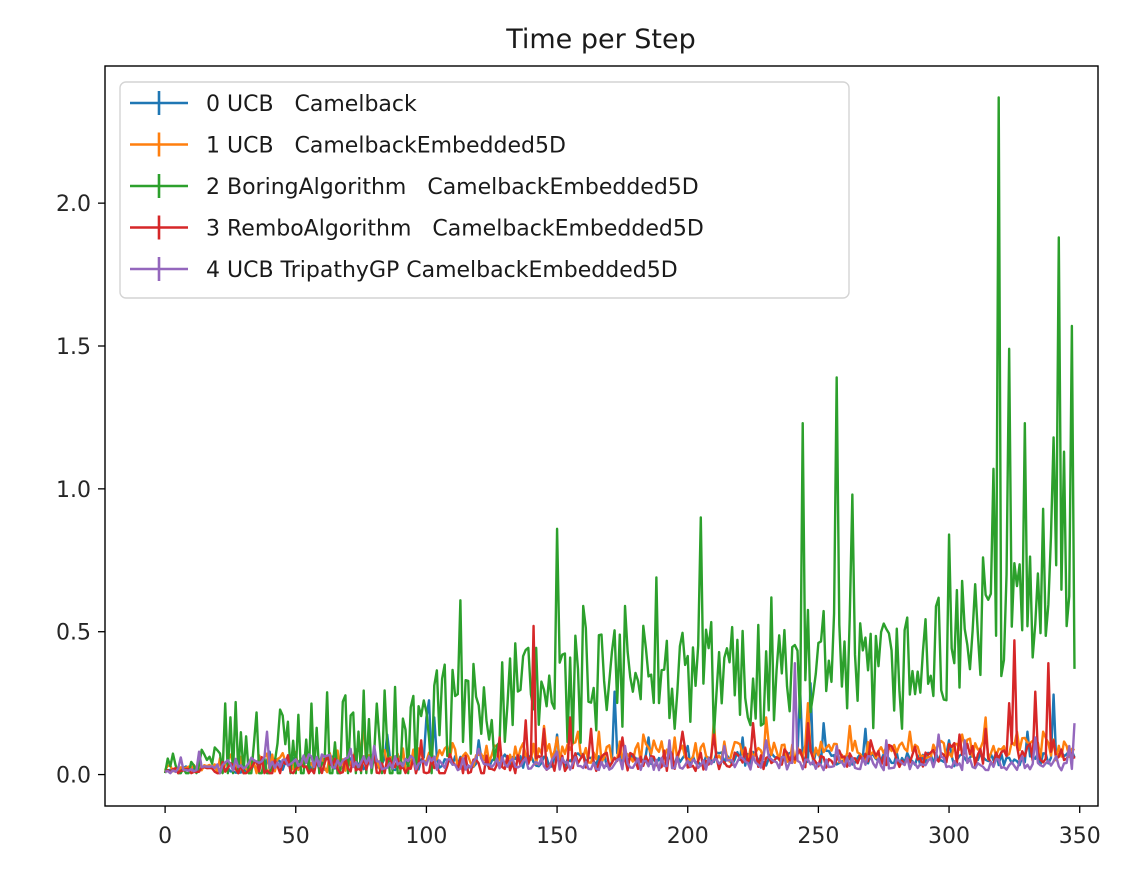 This screenshot has width=1134, height=878. I want to click on legend-label: 4 UCB TripathyGP CamelbackEmbedded5D, so click(442, 270).